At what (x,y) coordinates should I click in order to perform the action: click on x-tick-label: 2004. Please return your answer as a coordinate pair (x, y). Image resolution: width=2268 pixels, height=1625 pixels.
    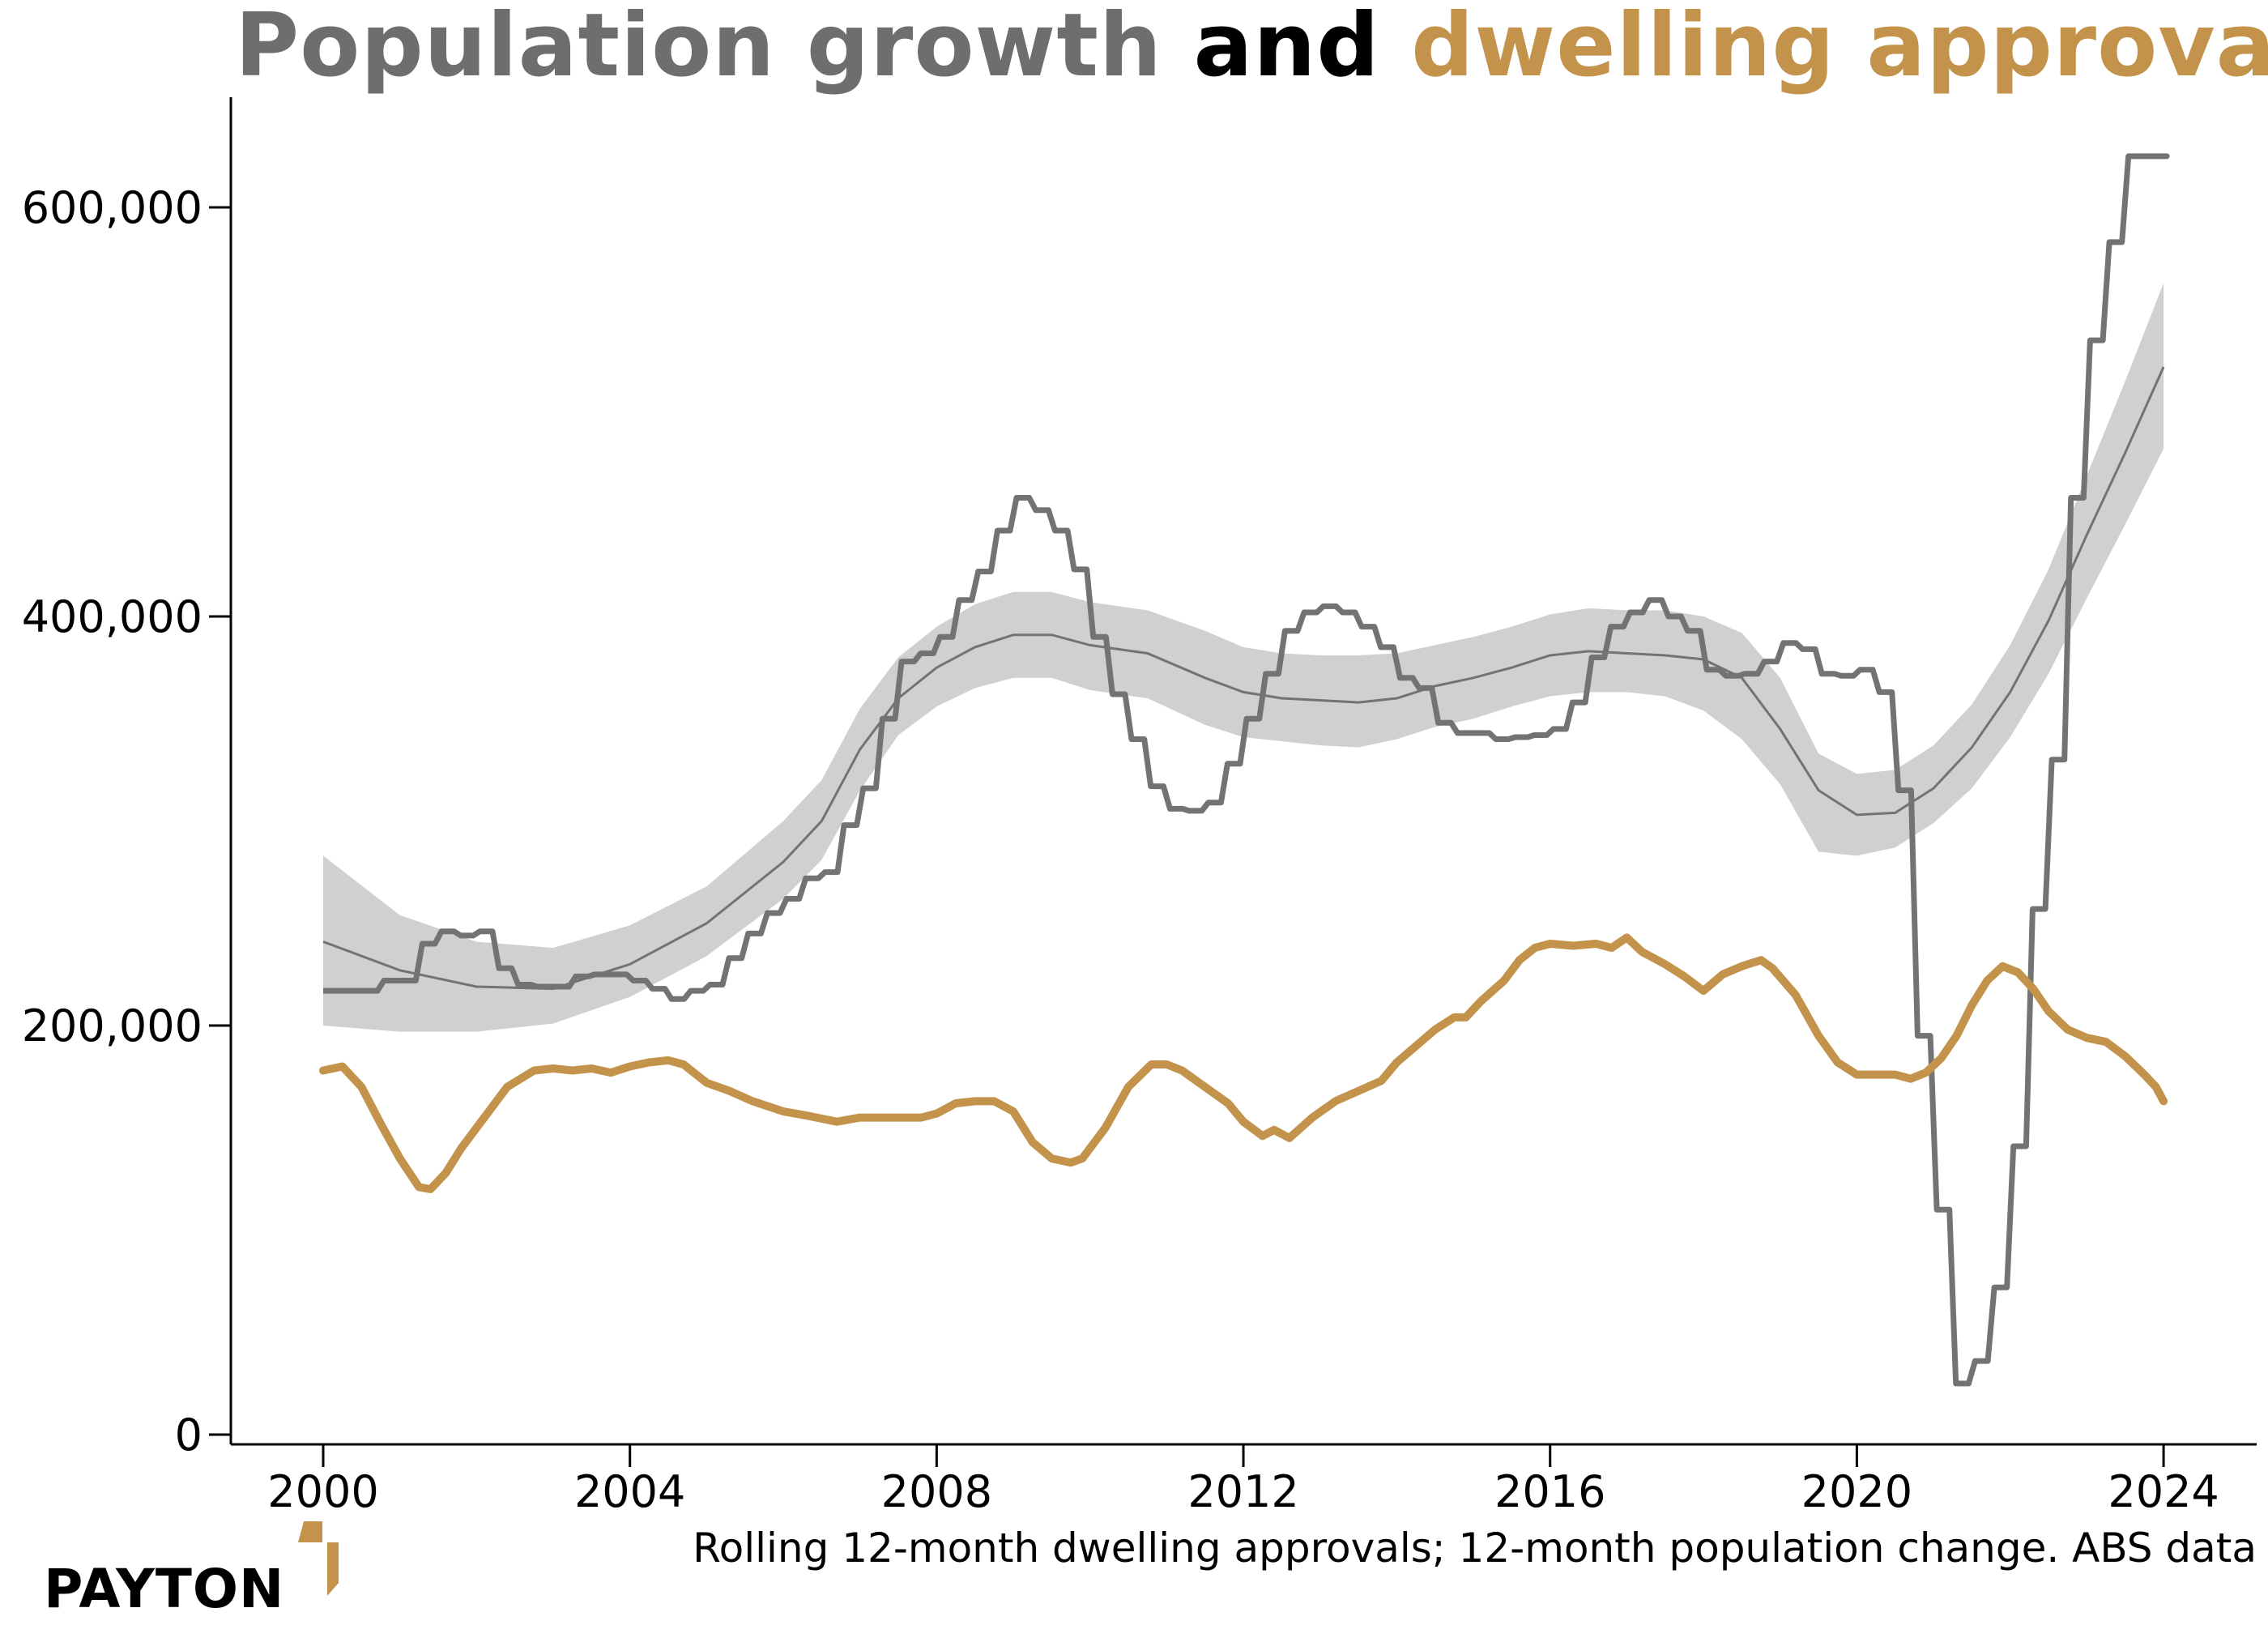
    Looking at the image, I should click on (629, 1491).